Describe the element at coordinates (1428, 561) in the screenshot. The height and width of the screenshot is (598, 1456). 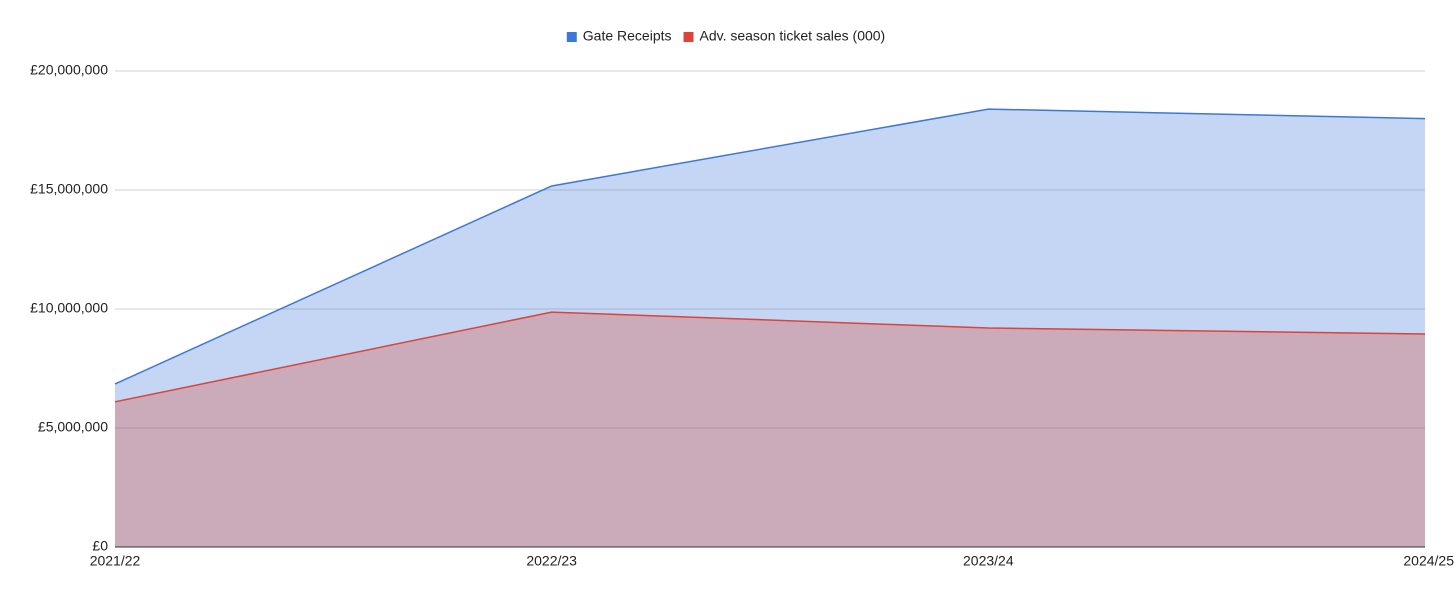
I see `x-tick-label: 2024/25` at that location.